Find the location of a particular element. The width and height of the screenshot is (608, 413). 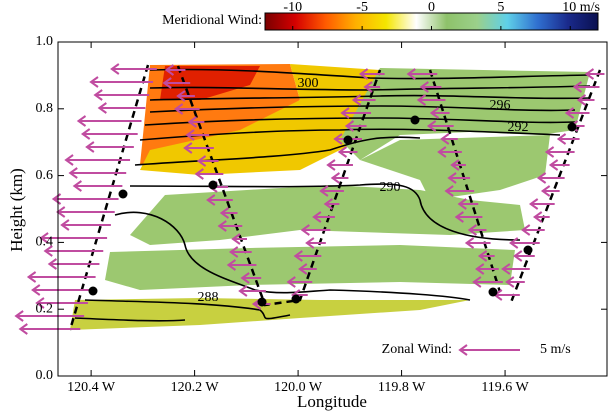

legend-arrow is located at coordinates (489, 350).